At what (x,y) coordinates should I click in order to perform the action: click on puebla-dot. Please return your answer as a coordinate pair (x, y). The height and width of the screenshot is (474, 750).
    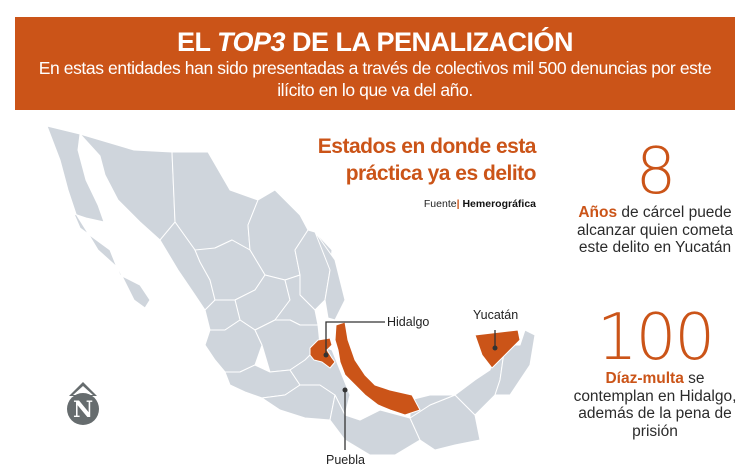
    Looking at the image, I should click on (345, 390).